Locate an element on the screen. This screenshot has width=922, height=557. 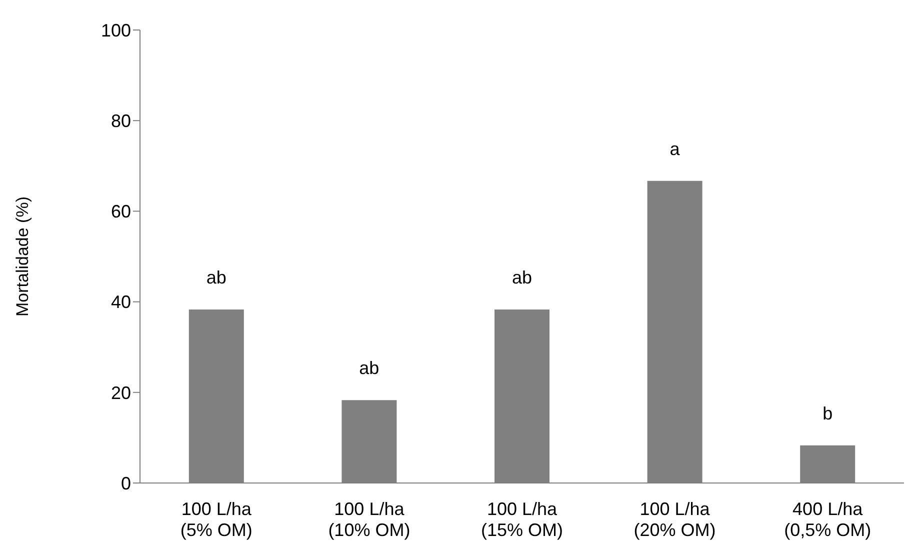
x-tick-label: 100 L/ha (20% OM) is located at coordinates (675, 519).